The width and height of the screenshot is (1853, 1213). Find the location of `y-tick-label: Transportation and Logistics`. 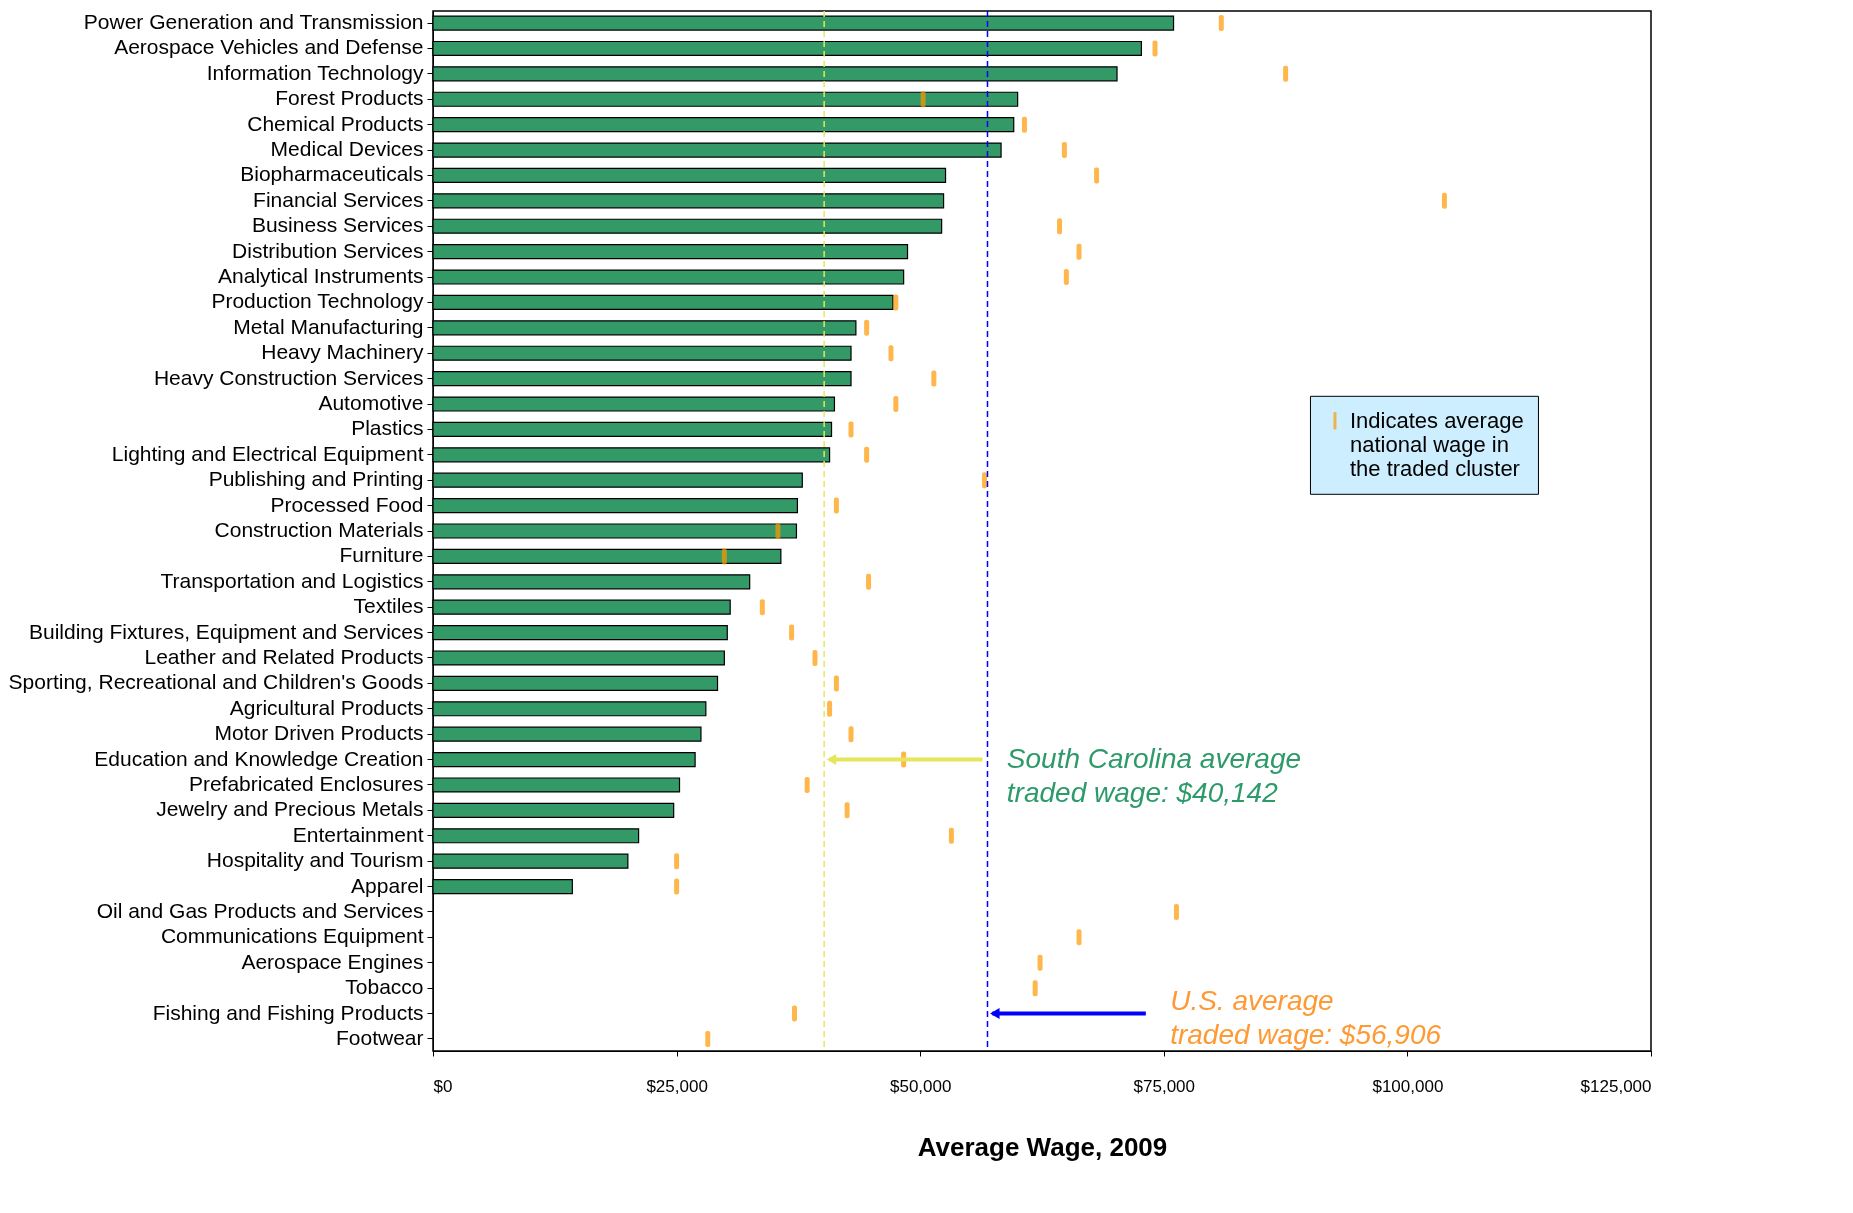

y-tick-label: Transportation and Logistics is located at coordinates (292, 580).